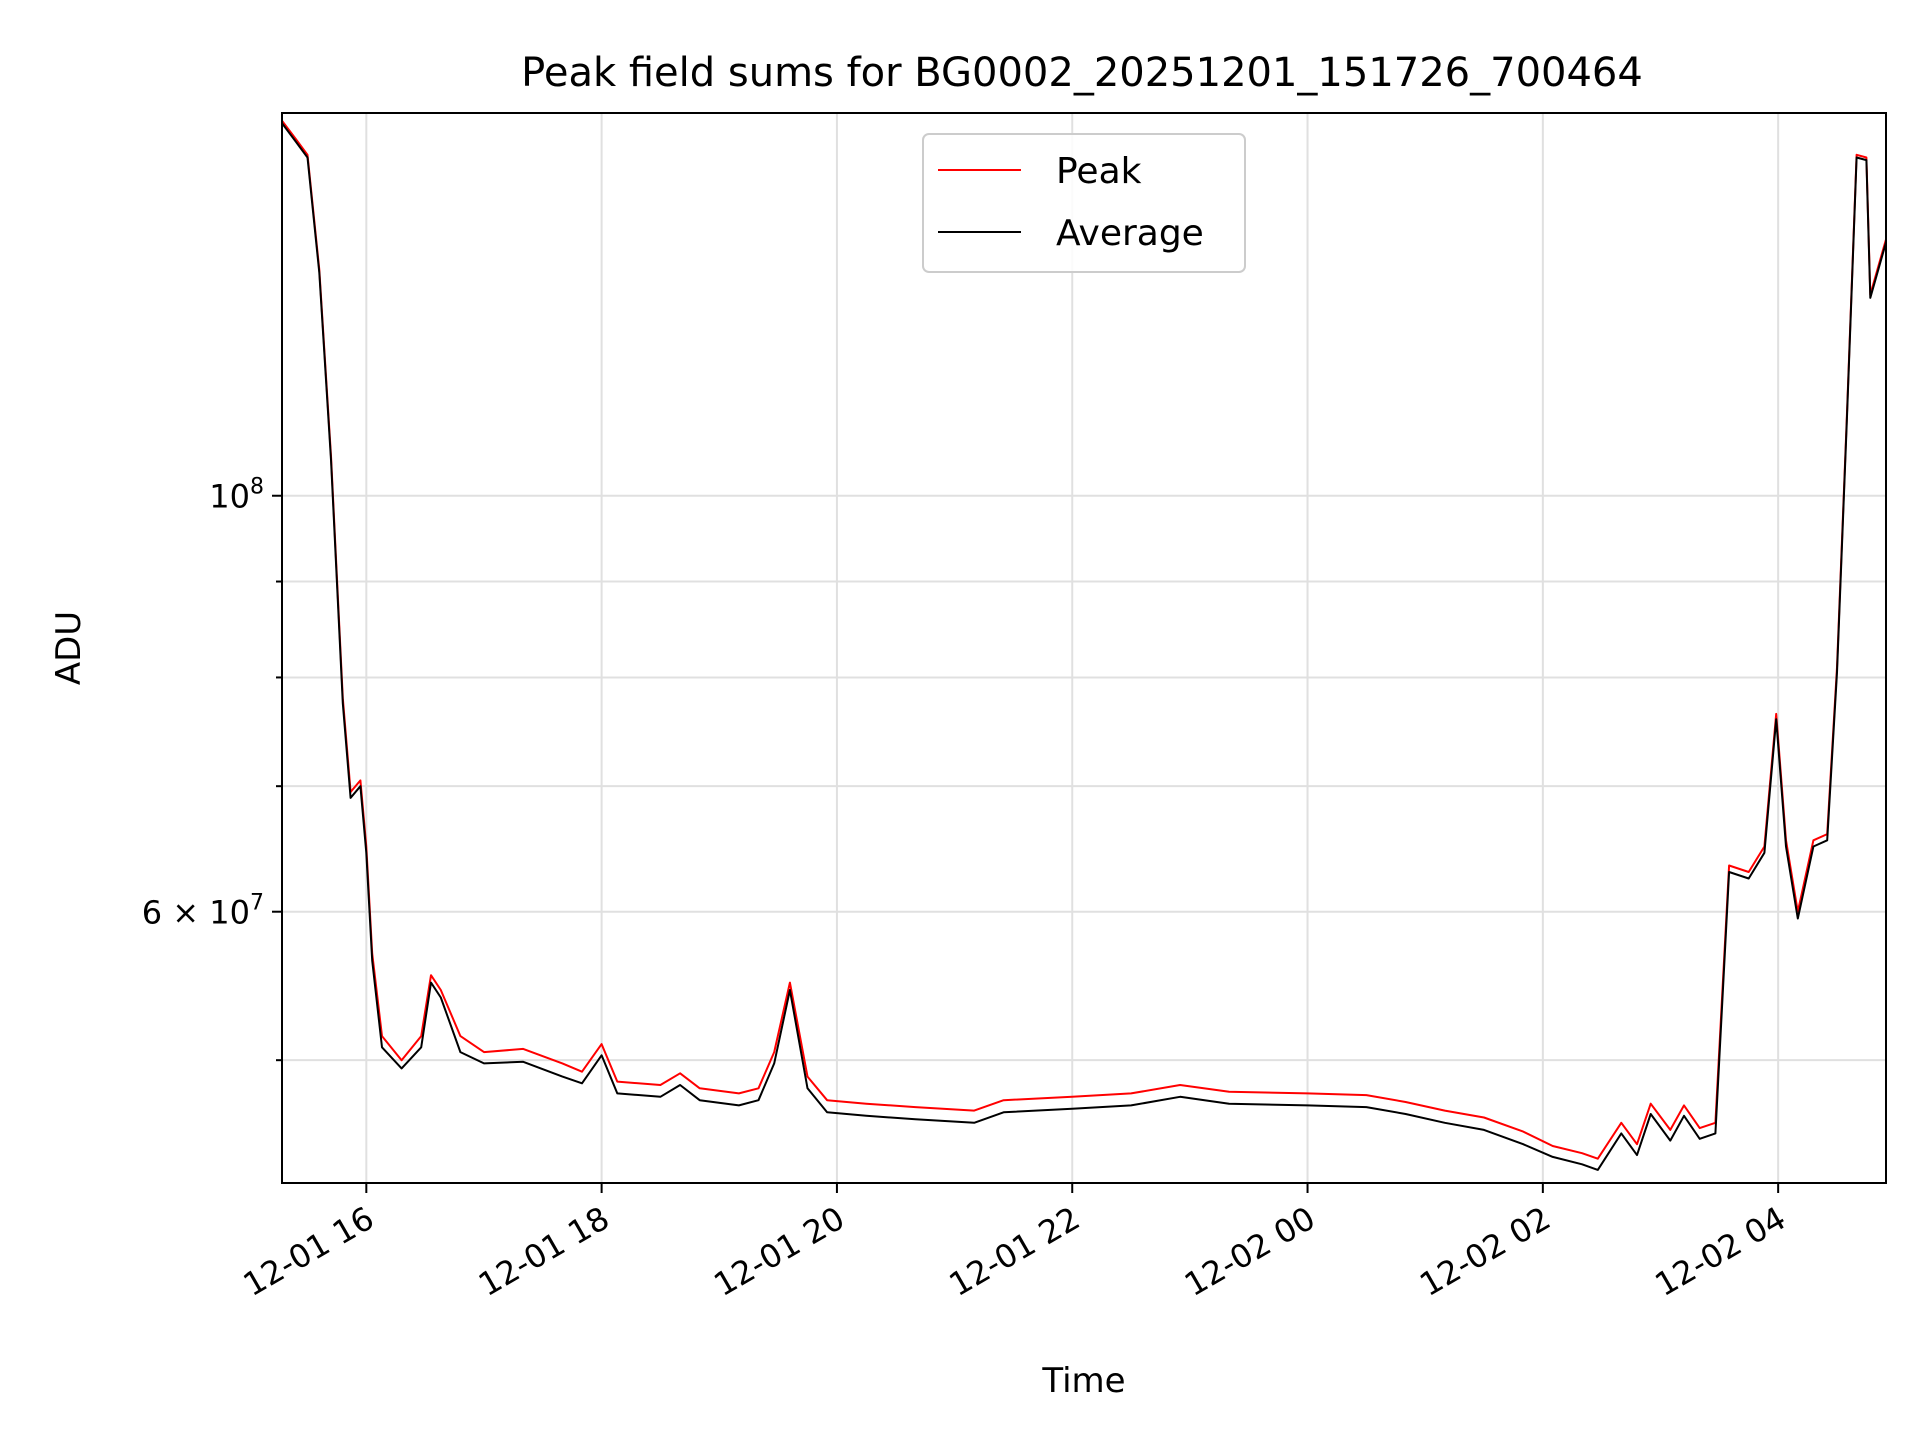 This screenshot has width=1920, height=1440. I want to click on y-tick-label: 6 × 10⁷, so click(203, 911).